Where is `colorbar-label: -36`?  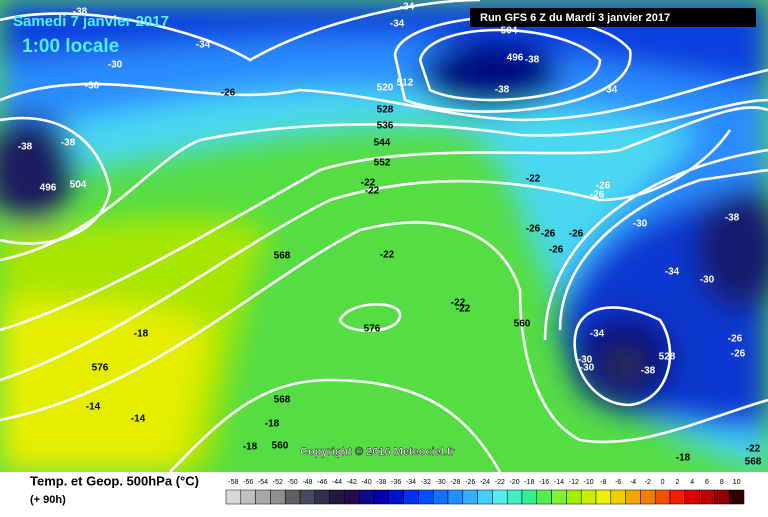
colorbar-label: -36 is located at coordinates (396, 482).